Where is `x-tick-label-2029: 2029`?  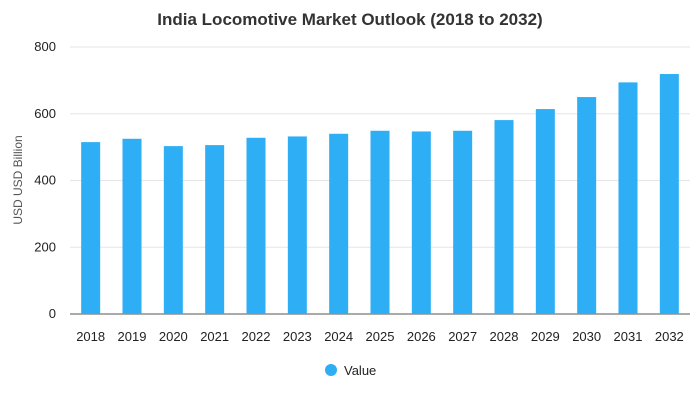 x-tick-label-2029: 2029 is located at coordinates (545, 336).